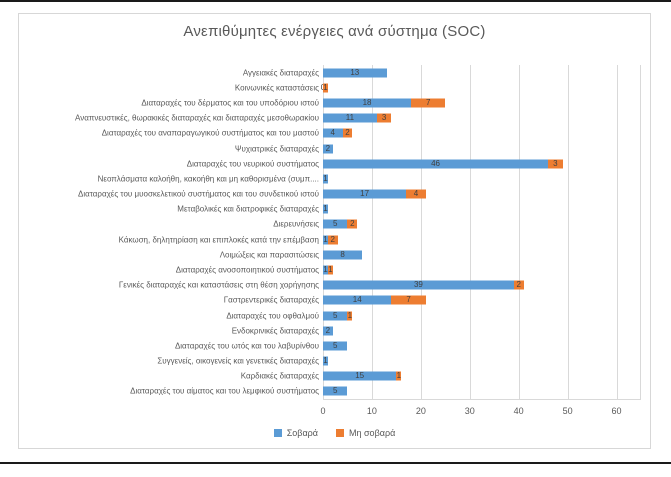 Image resolution: width=671 pixels, height=477 pixels. Describe the element at coordinates (272, 315) in the screenshot. I see `category-label: Διαταραχές του οφθαλμού` at that location.